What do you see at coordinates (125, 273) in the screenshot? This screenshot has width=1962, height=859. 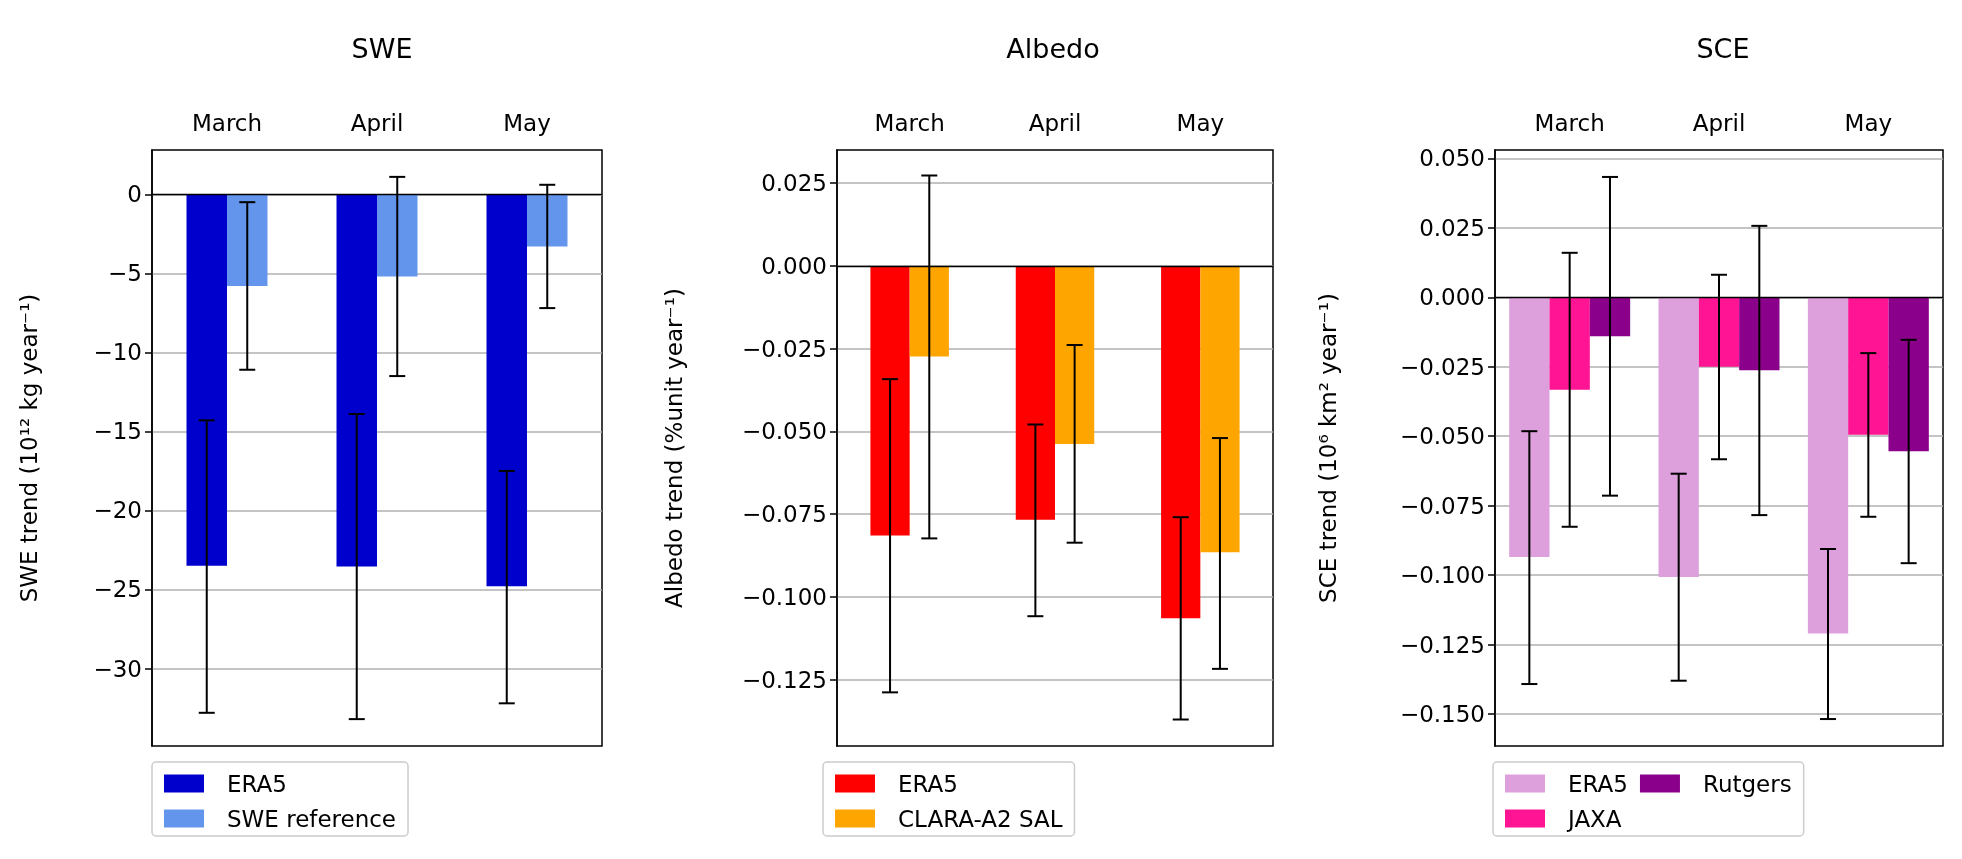 I see `y-tick-label: −5` at bounding box center [125, 273].